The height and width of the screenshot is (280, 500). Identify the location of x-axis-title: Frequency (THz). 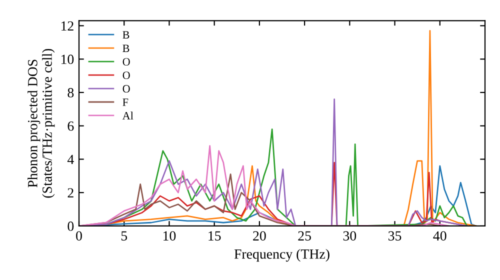
(282, 255).